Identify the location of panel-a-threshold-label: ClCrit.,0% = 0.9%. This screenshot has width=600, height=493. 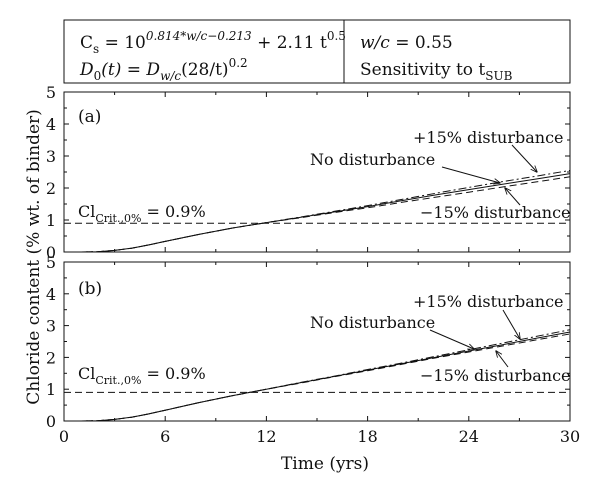
(142, 213).